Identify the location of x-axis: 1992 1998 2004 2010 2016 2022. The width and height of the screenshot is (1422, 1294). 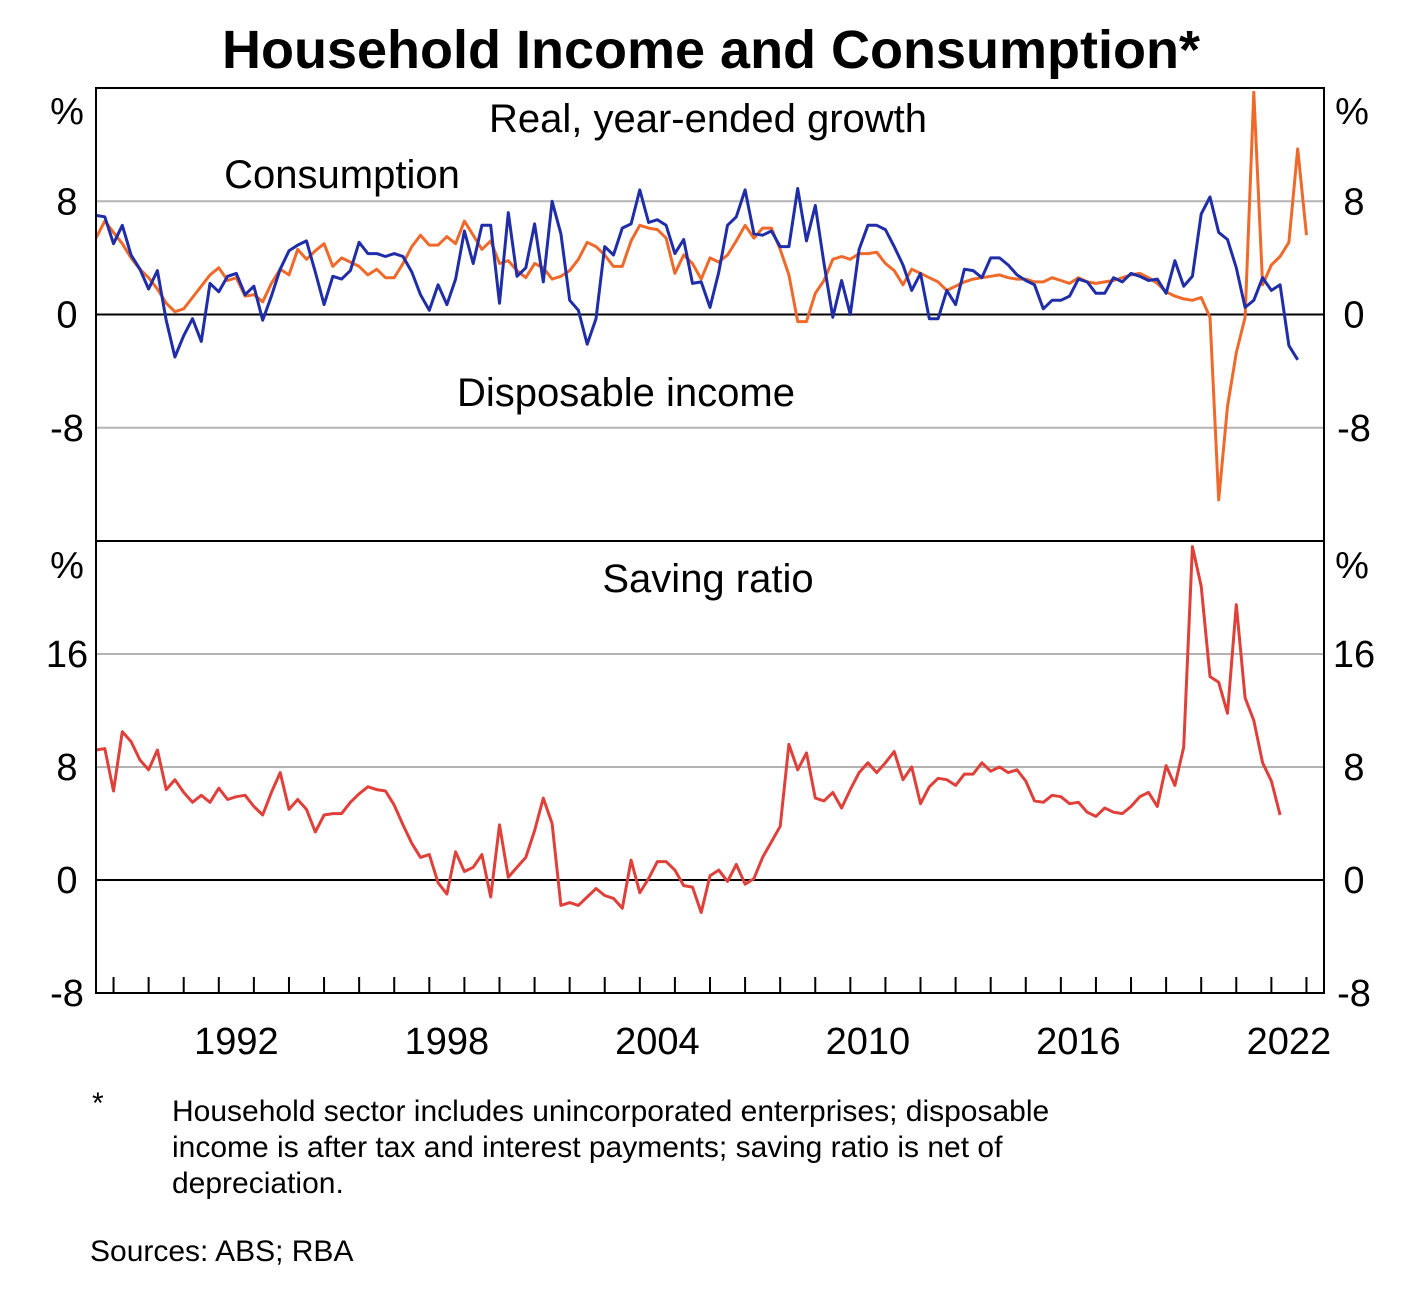
(722, 1020).